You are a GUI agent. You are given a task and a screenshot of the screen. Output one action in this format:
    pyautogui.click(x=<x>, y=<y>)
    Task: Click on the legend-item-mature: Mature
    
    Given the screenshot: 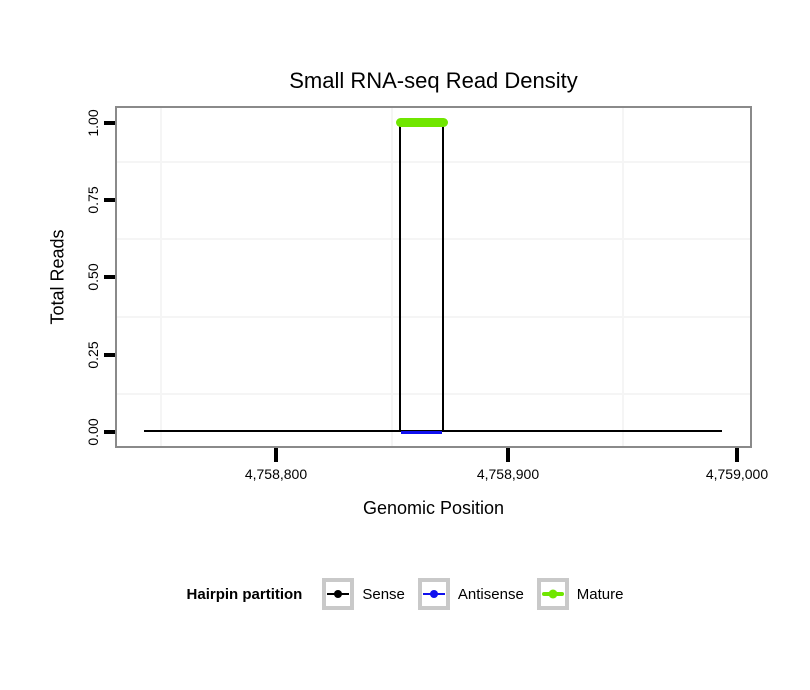 What is the action you would take?
    pyautogui.click(x=580, y=594)
    